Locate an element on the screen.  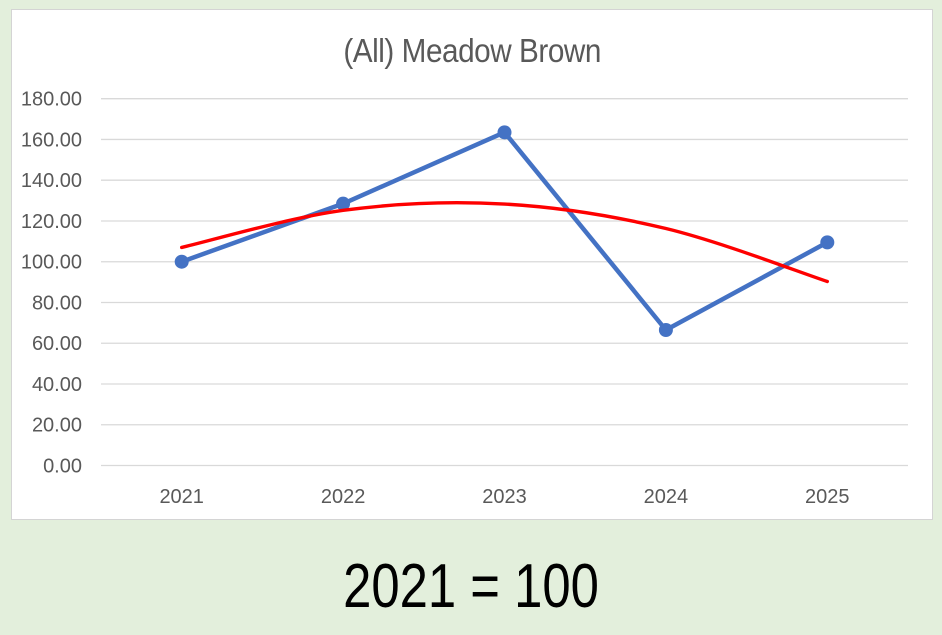
baseline-caption: 2021 = 100 is located at coordinates (471, 586).